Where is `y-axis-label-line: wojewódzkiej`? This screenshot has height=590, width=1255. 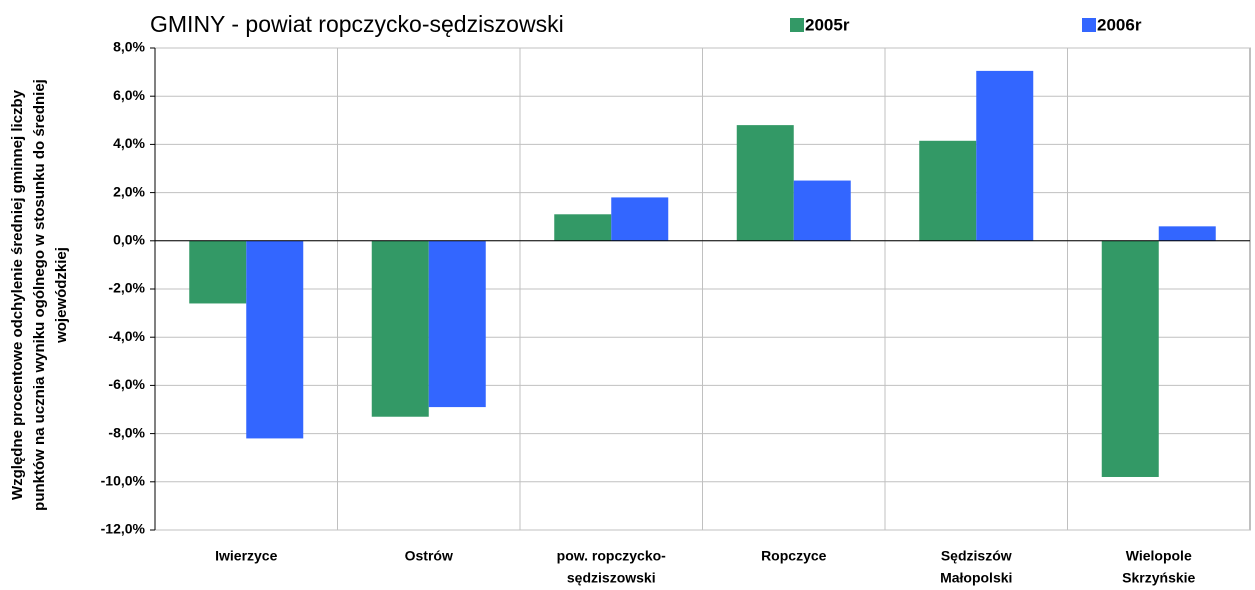 y-axis-label-line: wojewódzkiej is located at coordinates (61, 295).